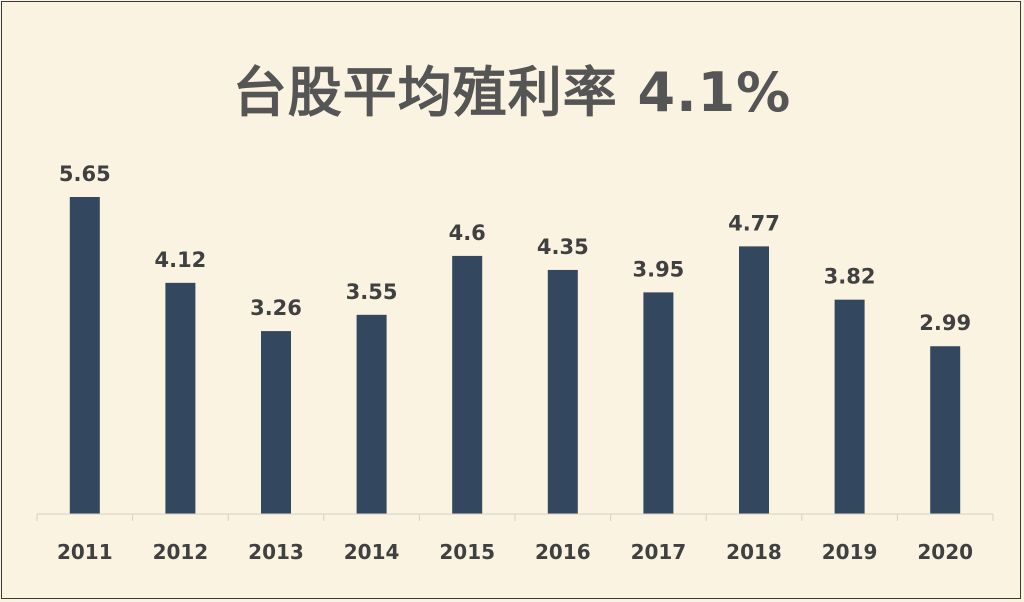 This screenshot has height=602, width=1024. I want to click on bar-2011, so click(84, 355).